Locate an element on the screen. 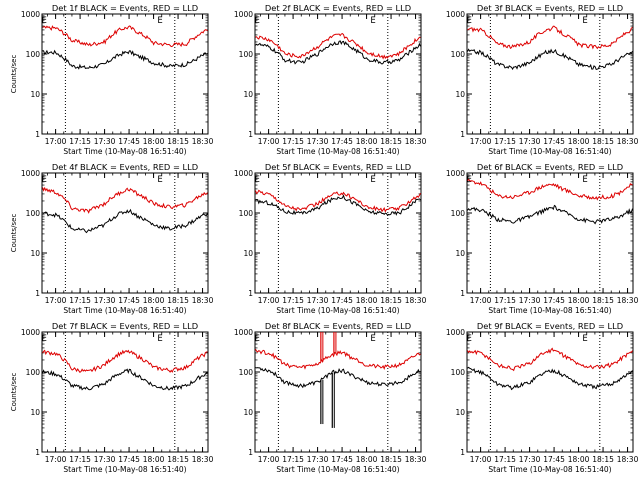 The height and width of the screenshot is (480, 640). plot-title: Det 4f BLACK = Events, RED = LLD is located at coordinates (125, 167).